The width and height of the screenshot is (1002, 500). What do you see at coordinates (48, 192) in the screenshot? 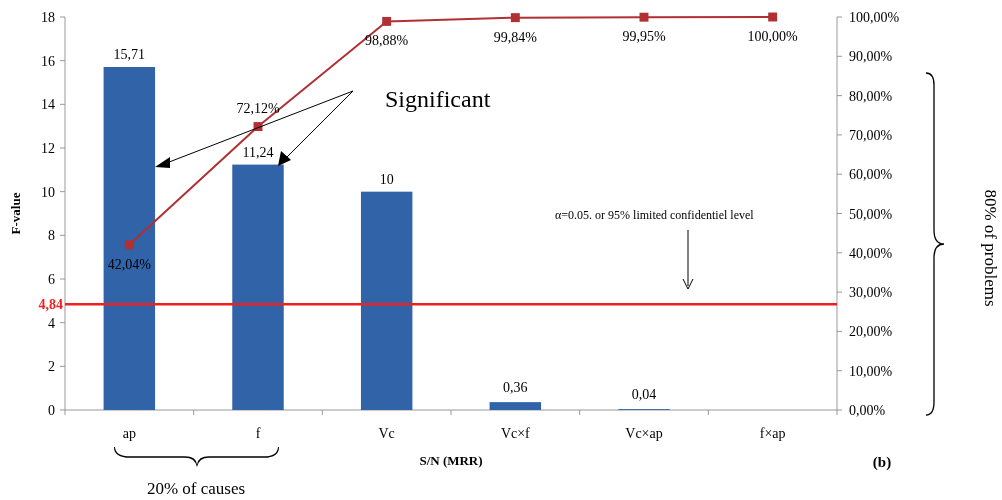
I see `y-tick-label: 10` at bounding box center [48, 192].